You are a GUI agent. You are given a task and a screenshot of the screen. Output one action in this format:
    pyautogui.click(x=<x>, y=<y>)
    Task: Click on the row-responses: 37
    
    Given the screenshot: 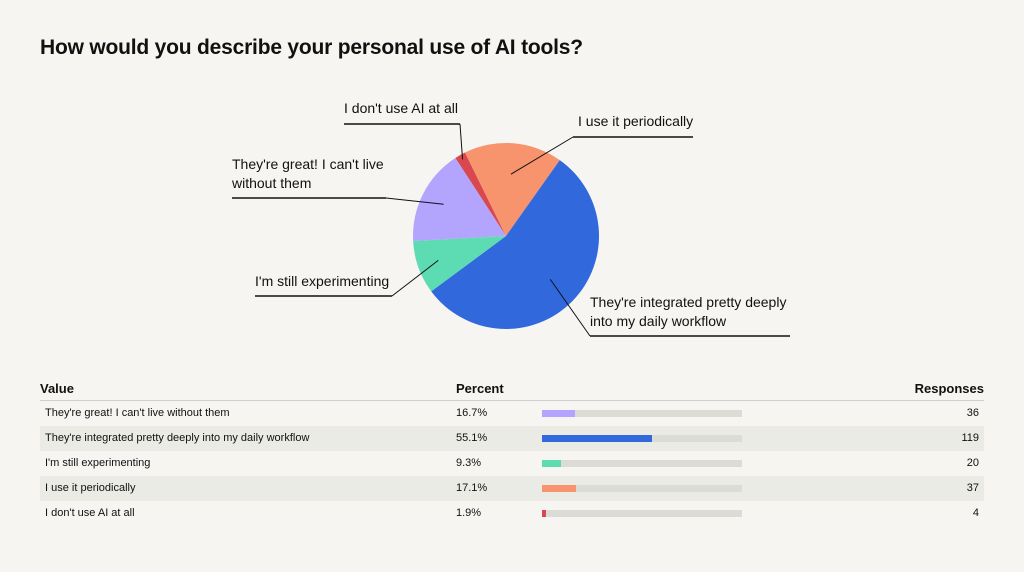 What is the action you would take?
    pyautogui.click(x=972, y=488)
    